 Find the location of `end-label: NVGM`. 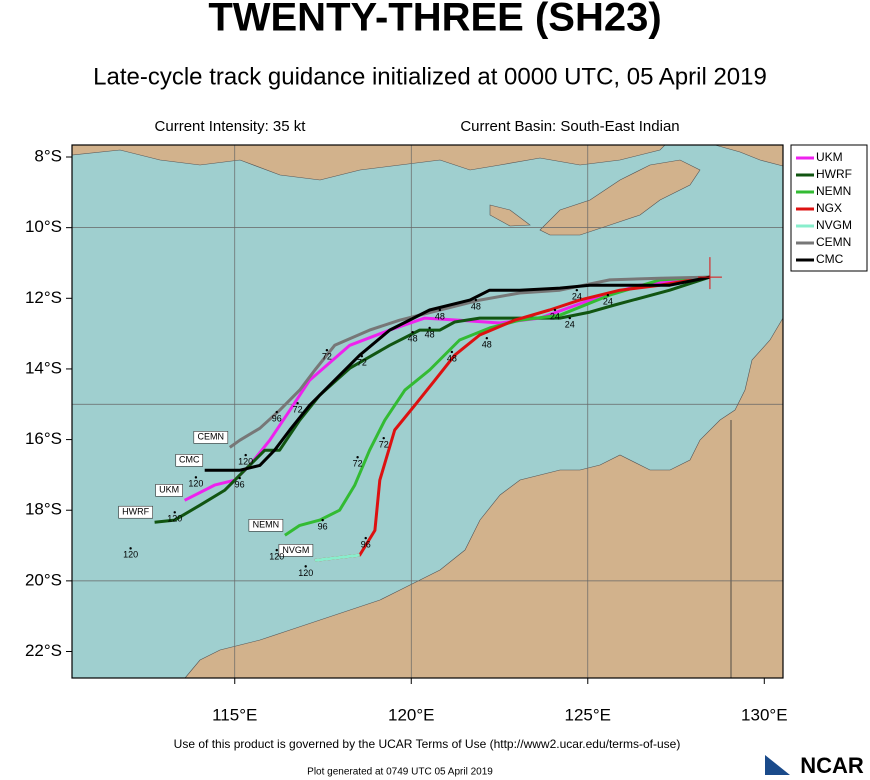

end-label: NVGM is located at coordinates (295, 550).